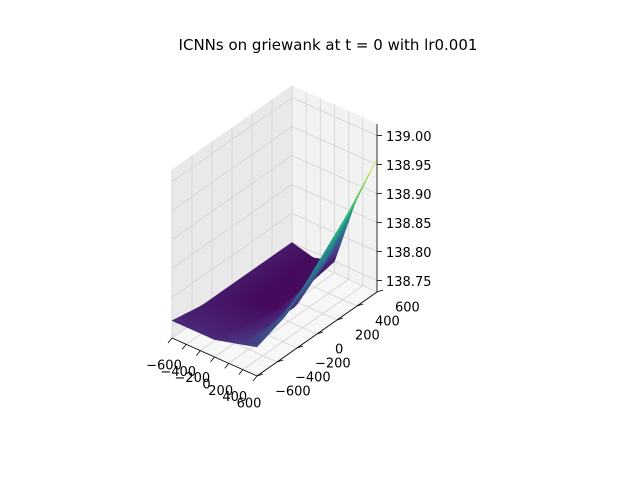 The width and height of the screenshot is (640, 480). What do you see at coordinates (257, 345) in the screenshot?
I see `surface-facet` at bounding box center [257, 345].